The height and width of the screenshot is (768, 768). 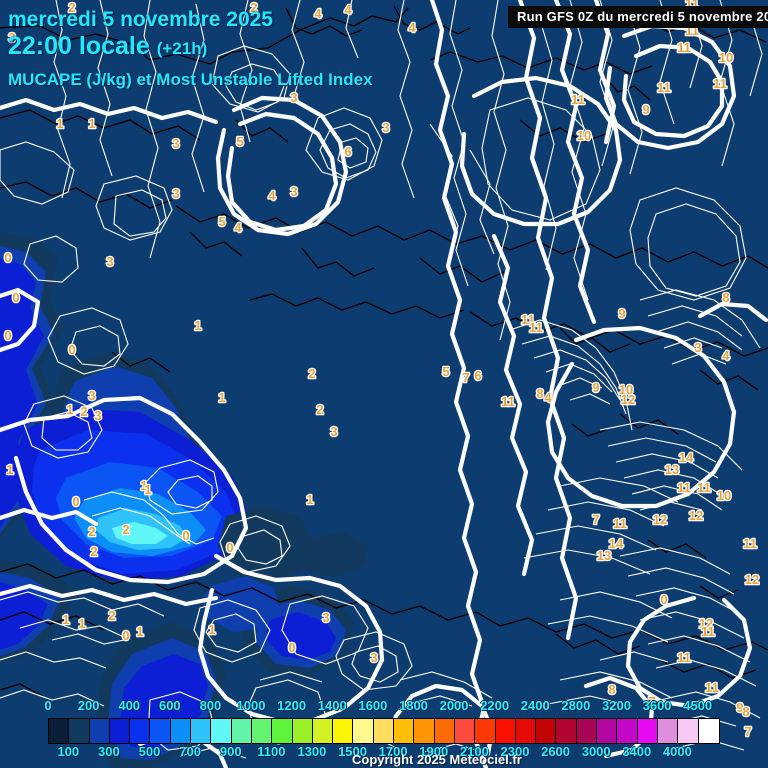 I want to click on forecast-date-label: mercredi 5 novembre 2025, so click(x=140, y=19).